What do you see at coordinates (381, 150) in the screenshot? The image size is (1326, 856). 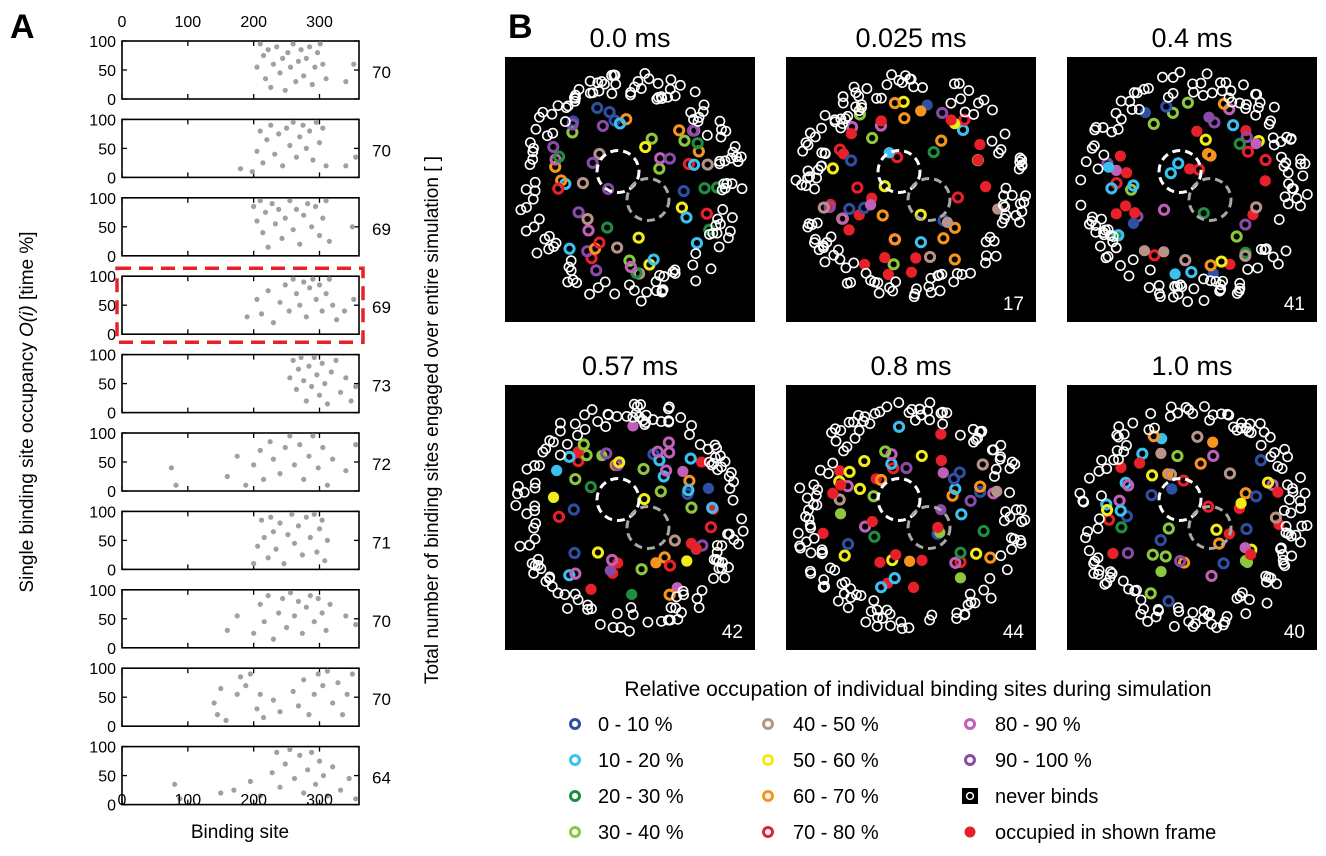 I see `total-sites-count: 70` at bounding box center [381, 150].